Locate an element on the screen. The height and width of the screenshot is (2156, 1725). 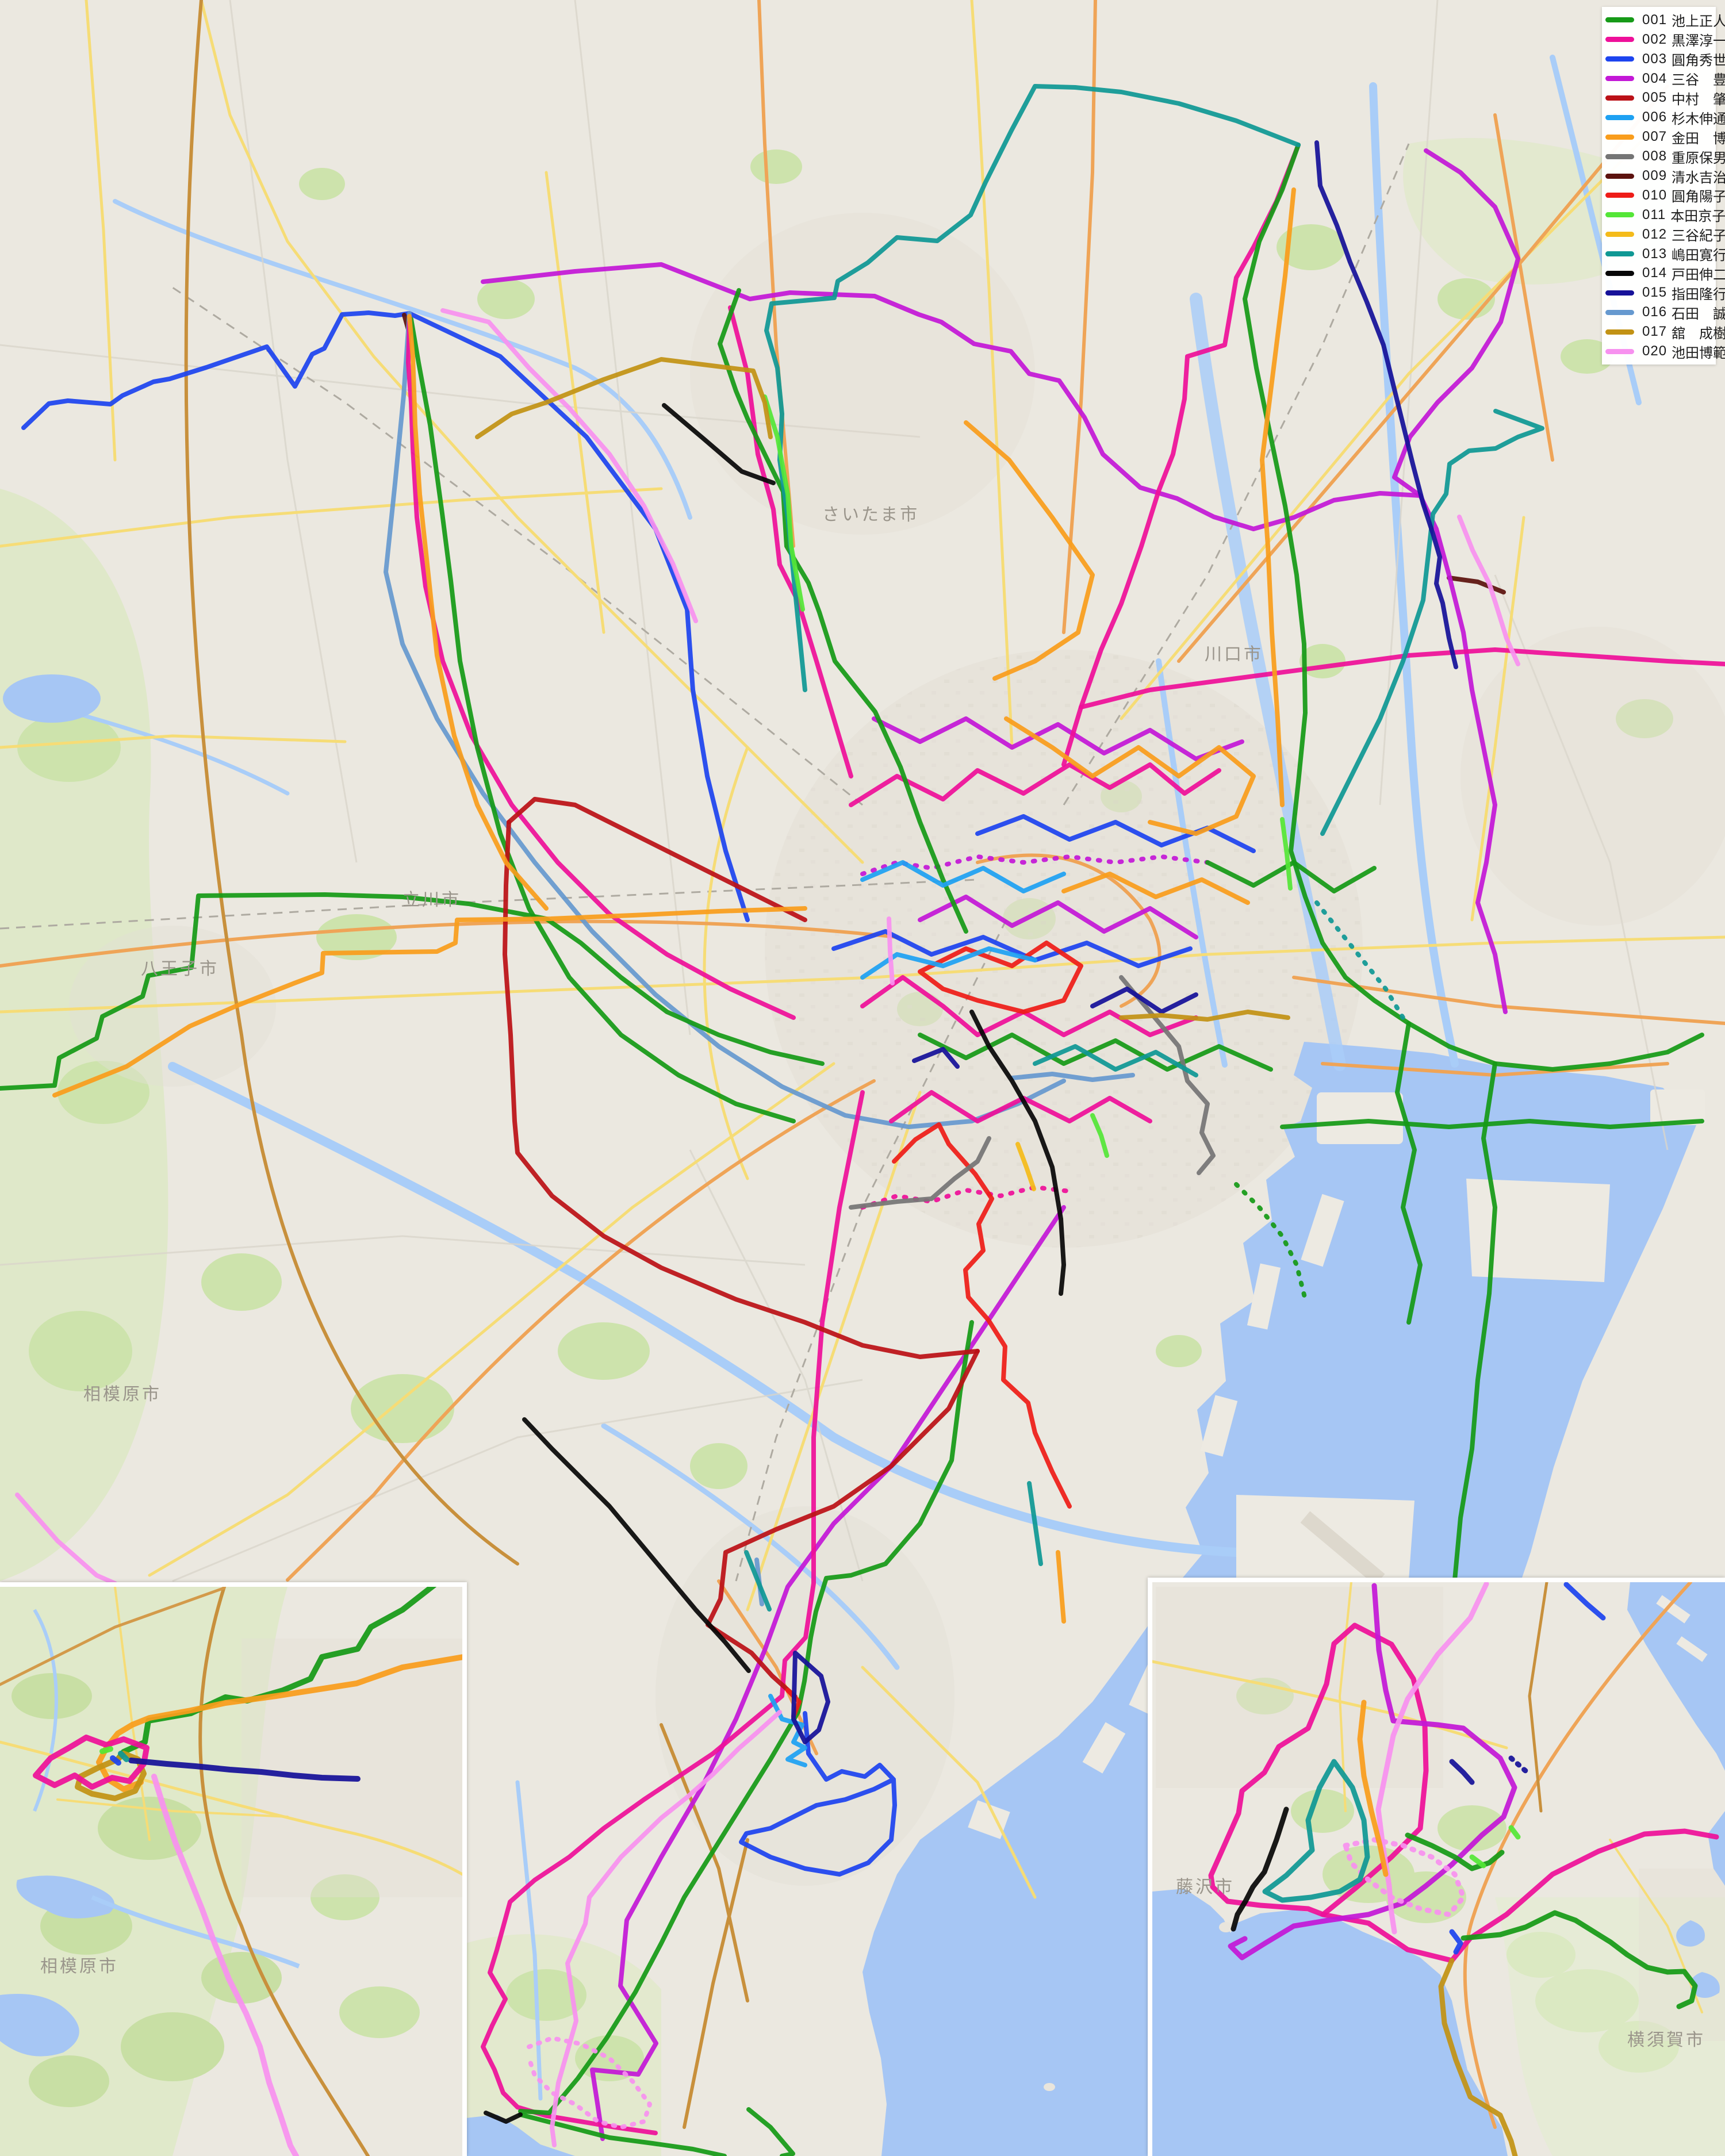
legend-entry-id: 002 is located at coordinates (1654, 39).